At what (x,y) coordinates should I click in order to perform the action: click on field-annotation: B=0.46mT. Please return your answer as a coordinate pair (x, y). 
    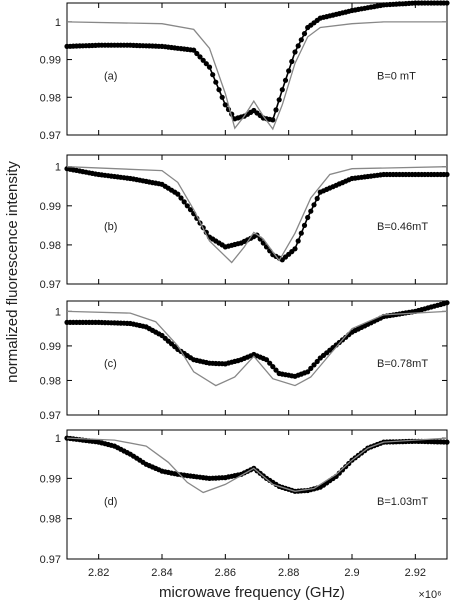
    Looking at the image, I should click on (402, 227).